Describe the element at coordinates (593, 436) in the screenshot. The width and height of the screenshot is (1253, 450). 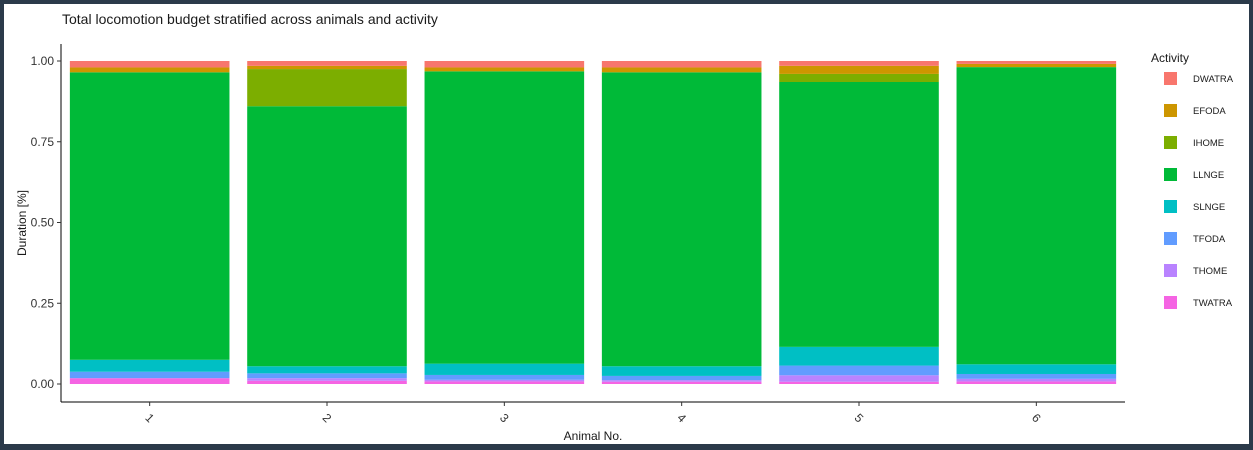
I see `x-axis-label: Animal No.` at that location.